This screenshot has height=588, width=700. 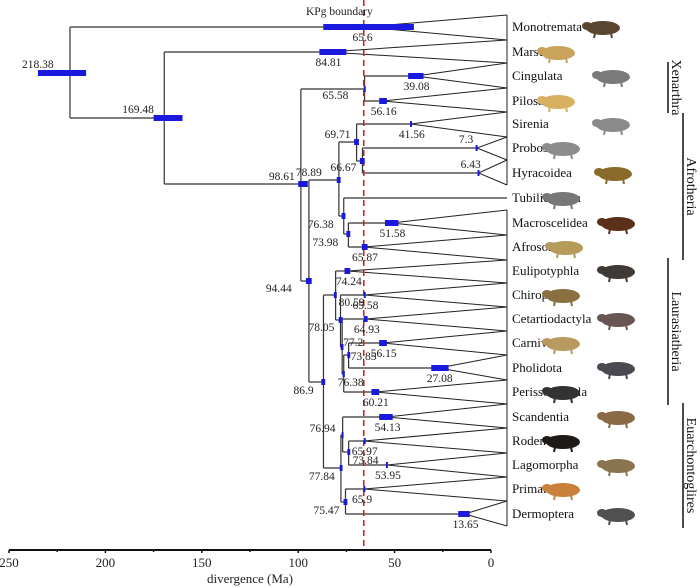 What do you see at coordinates (466, 525) in the screenshot?
I see `crown-age-label: 13.65` at bounding box center [466, 525].